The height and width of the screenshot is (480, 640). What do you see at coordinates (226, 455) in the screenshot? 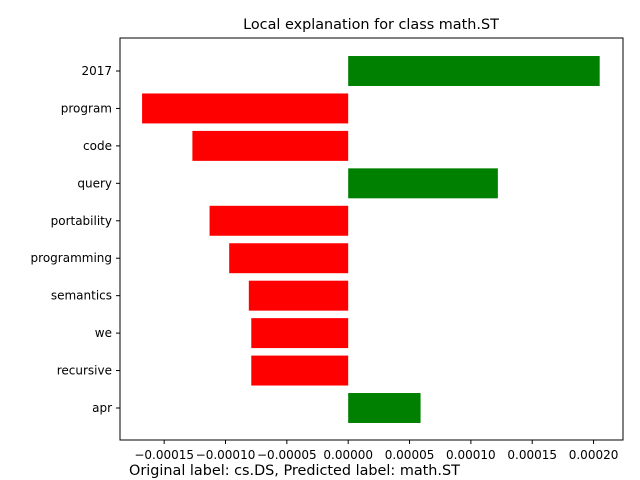
I see `x-tick-label: −0.00010` at bounding box center [226, 455].